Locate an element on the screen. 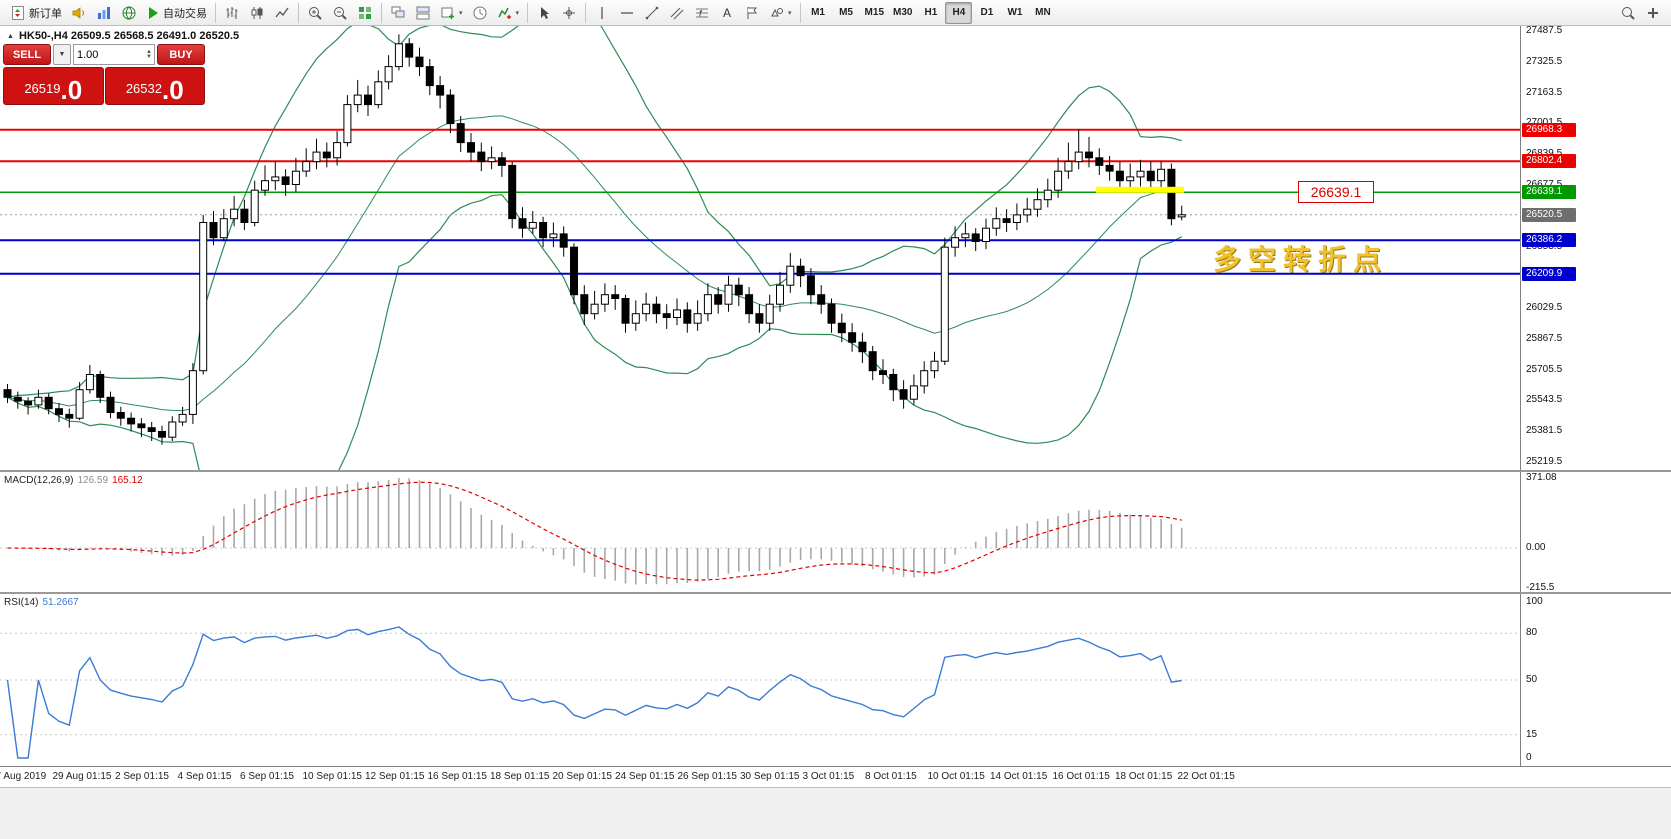 The width and height of the screenshot is (1671, 839). status-strip is located at coordinates (835, 813).